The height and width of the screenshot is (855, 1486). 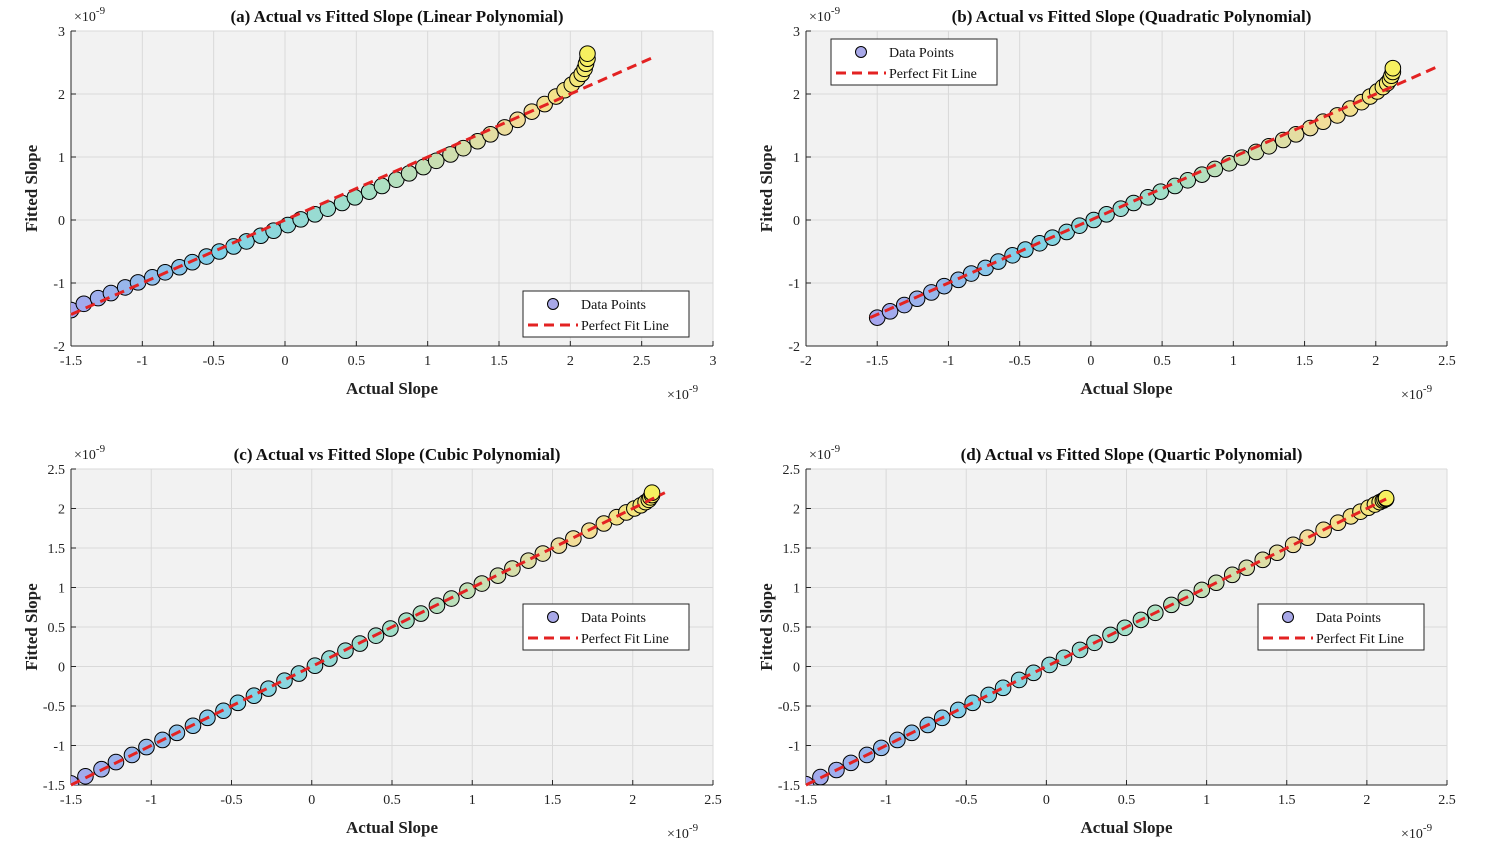 What do you see at coordinates (789, 707) in the screenshot?
I see `y-tick-label: -0.5` at bounding box center [789, 707].